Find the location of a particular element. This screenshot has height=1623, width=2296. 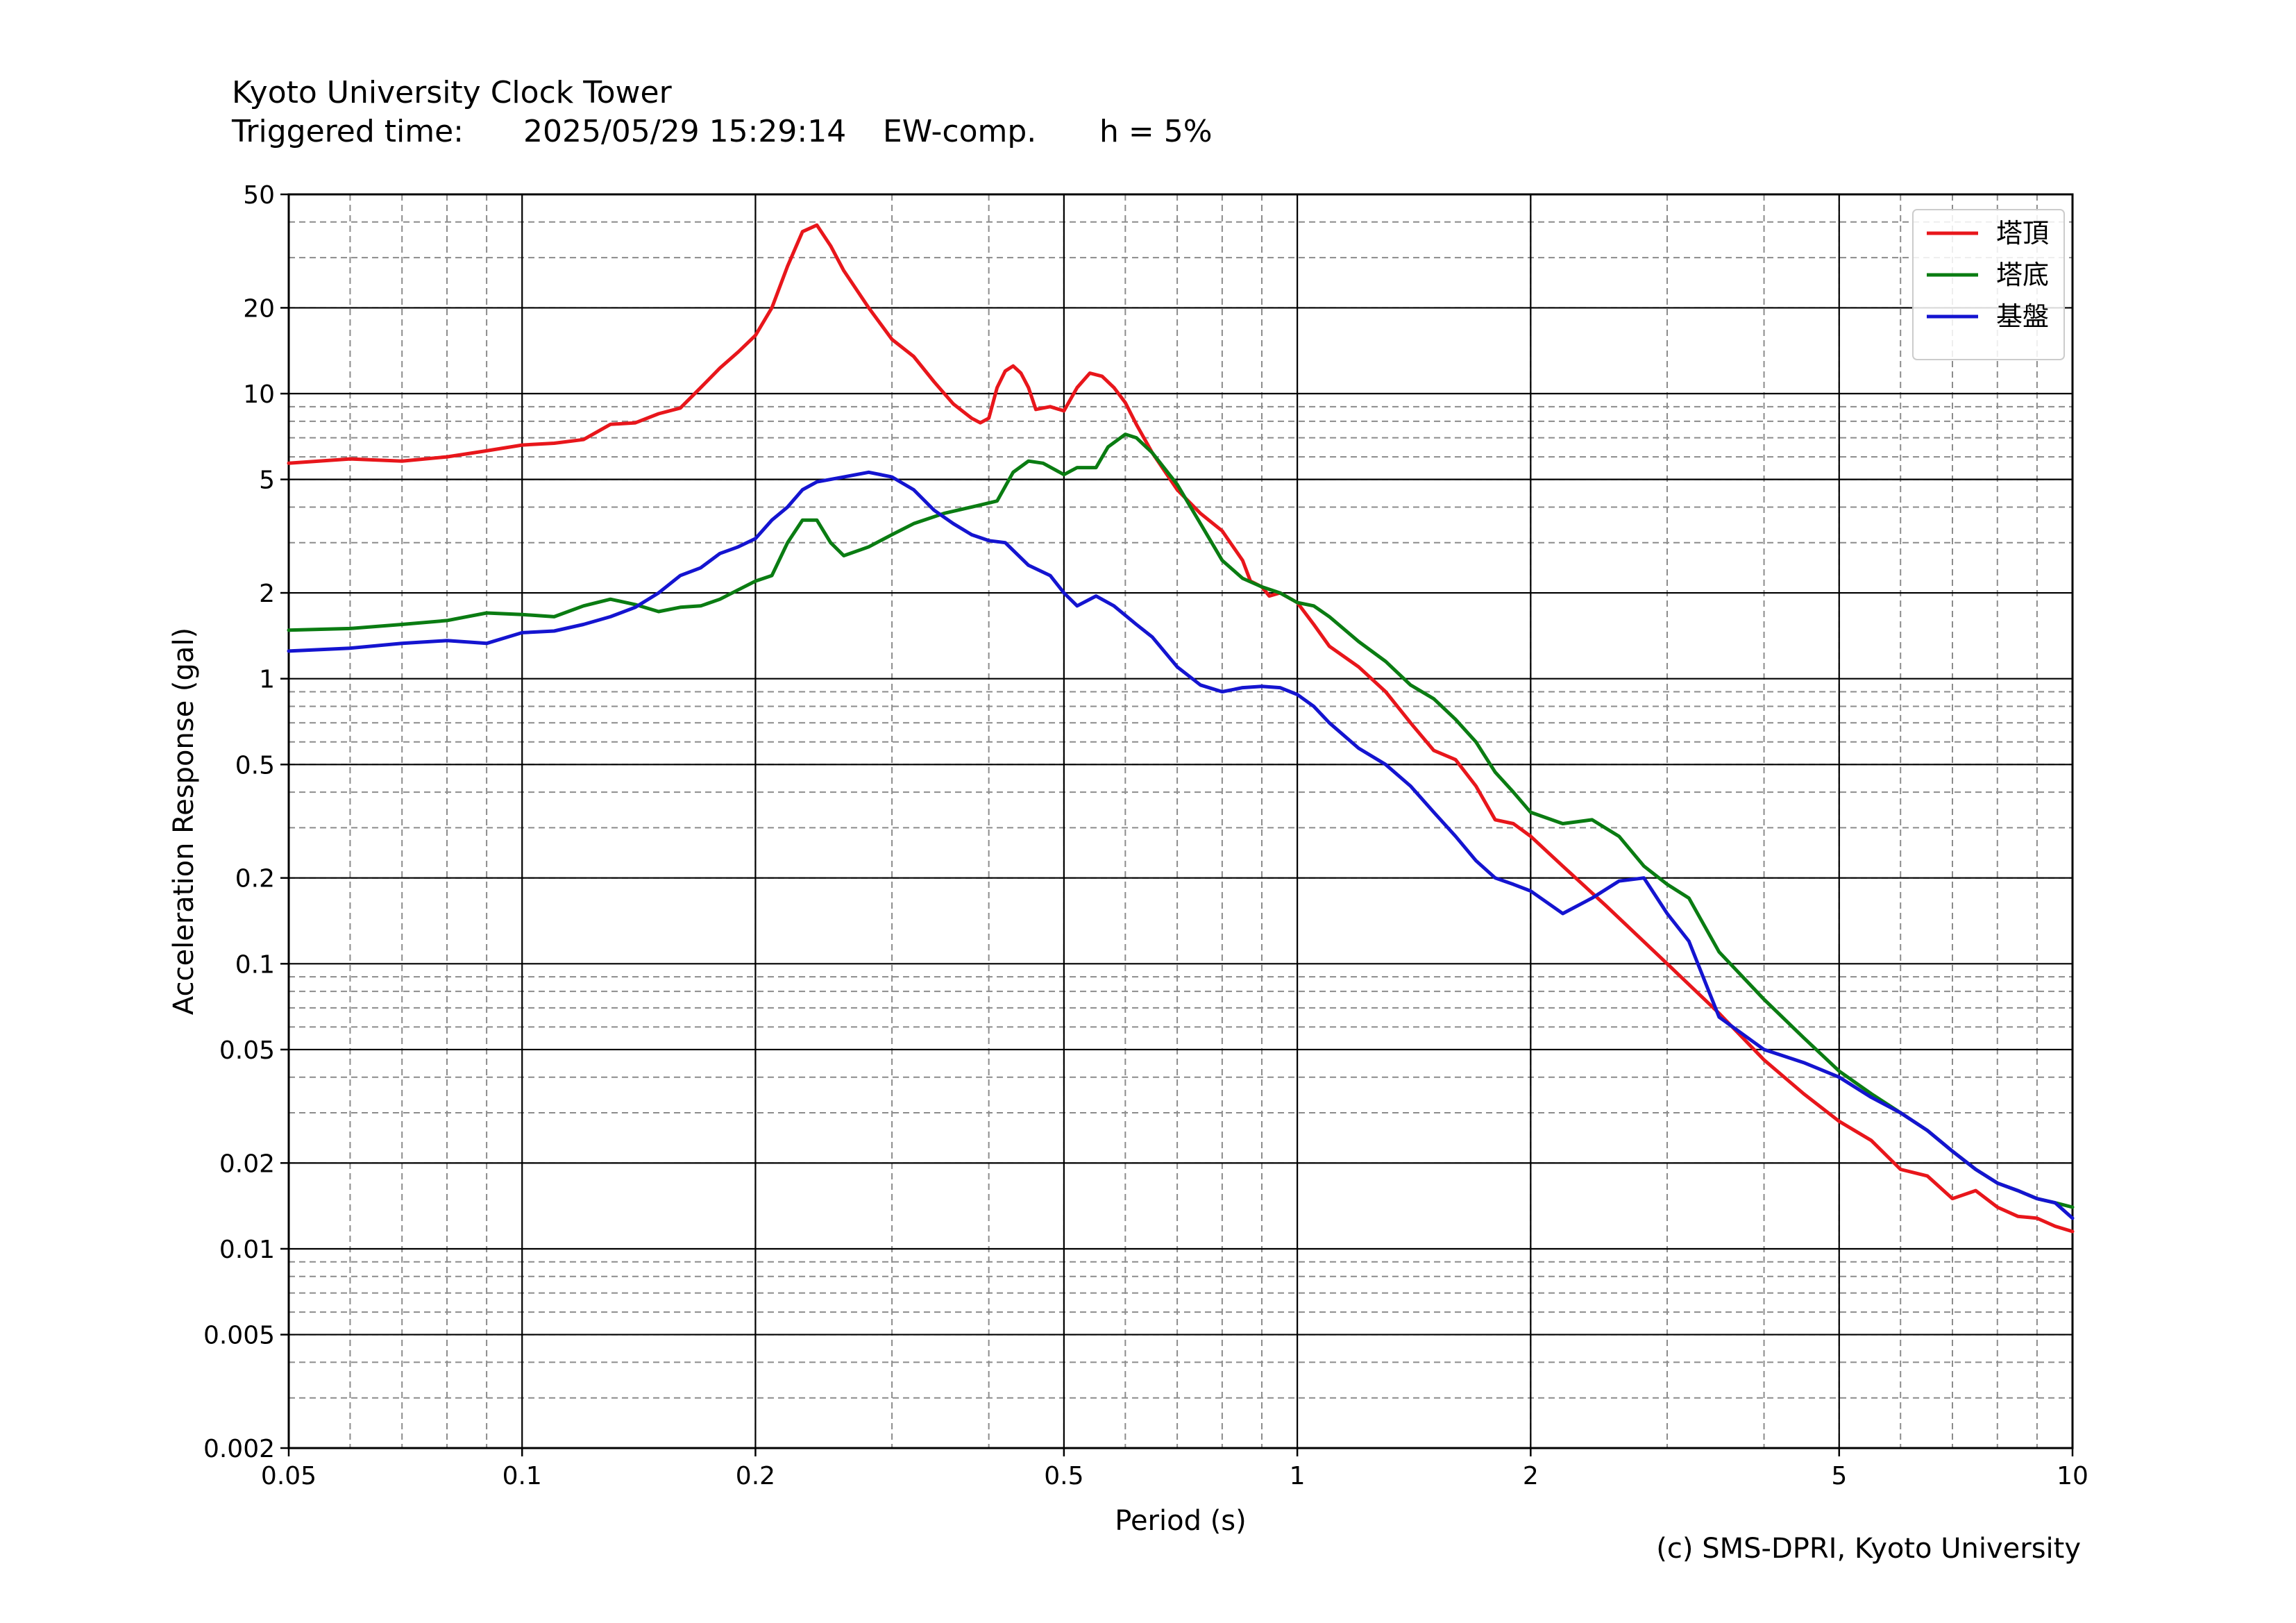

x-tick-label: 2 is located at coordinates (1531, 1476).